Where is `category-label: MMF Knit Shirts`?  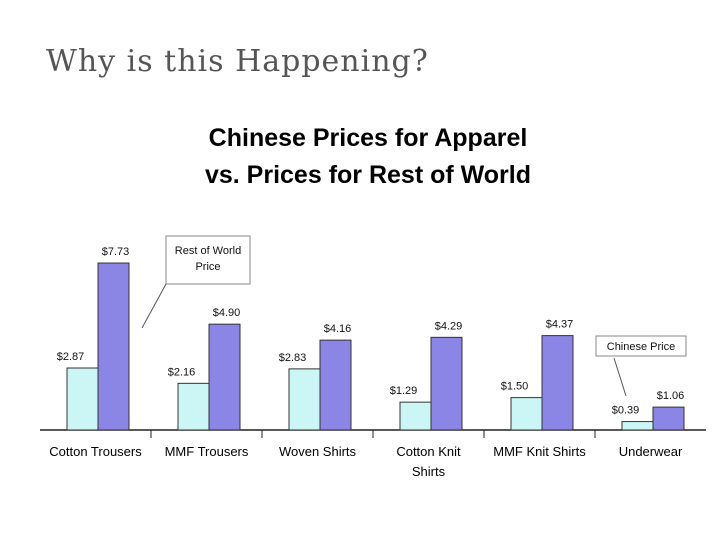 category-label: MMF Knit Shirts is located at coordinates (539, 451).